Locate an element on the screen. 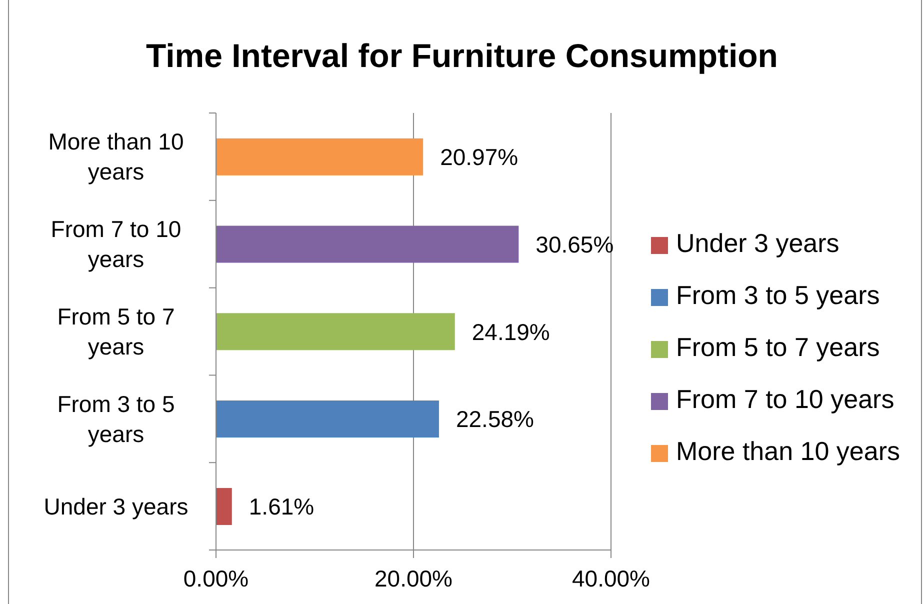  legend-label: Under 3 years is located at coordinates (758, 243).